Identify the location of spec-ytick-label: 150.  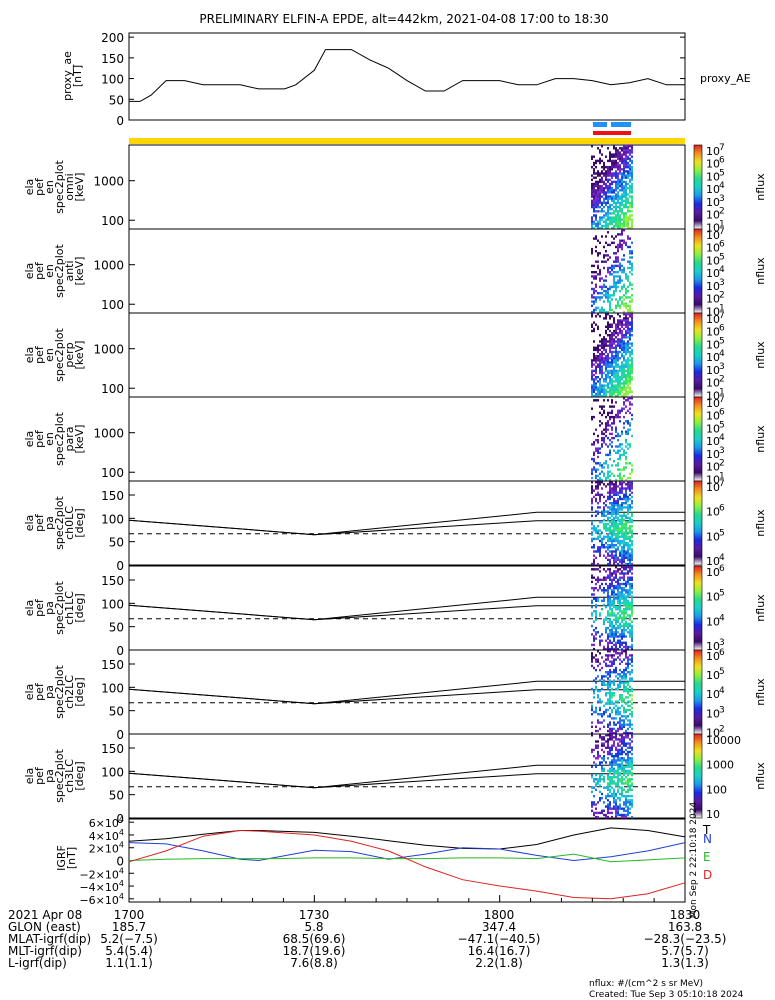
(112, 749).